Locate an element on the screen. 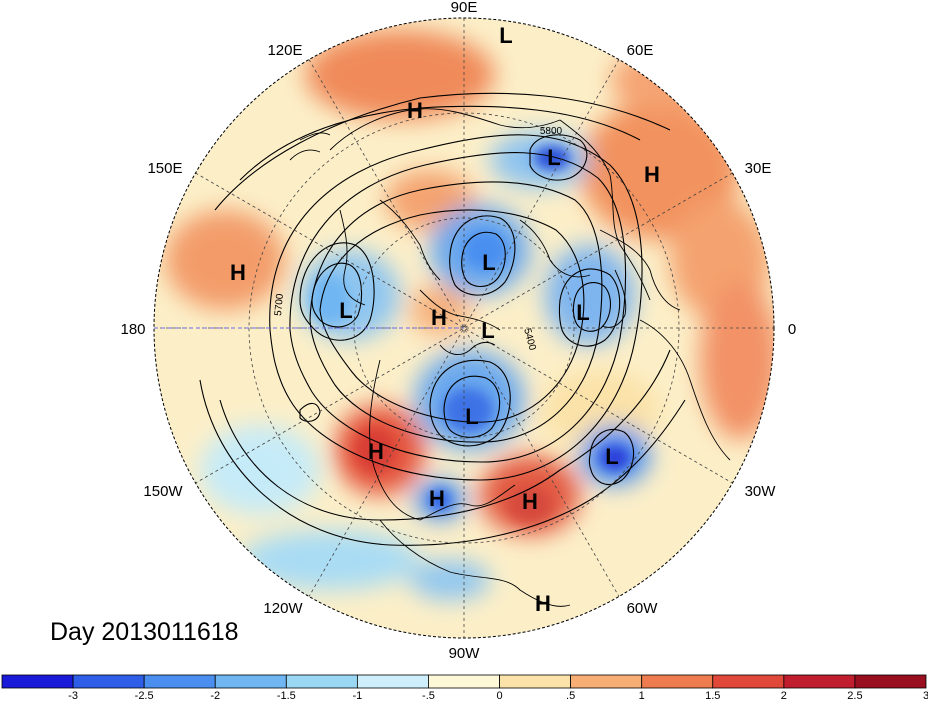 This screenshot has width=928, height=702. lon-label-60w: 60W is located at coordinates (643, 608).